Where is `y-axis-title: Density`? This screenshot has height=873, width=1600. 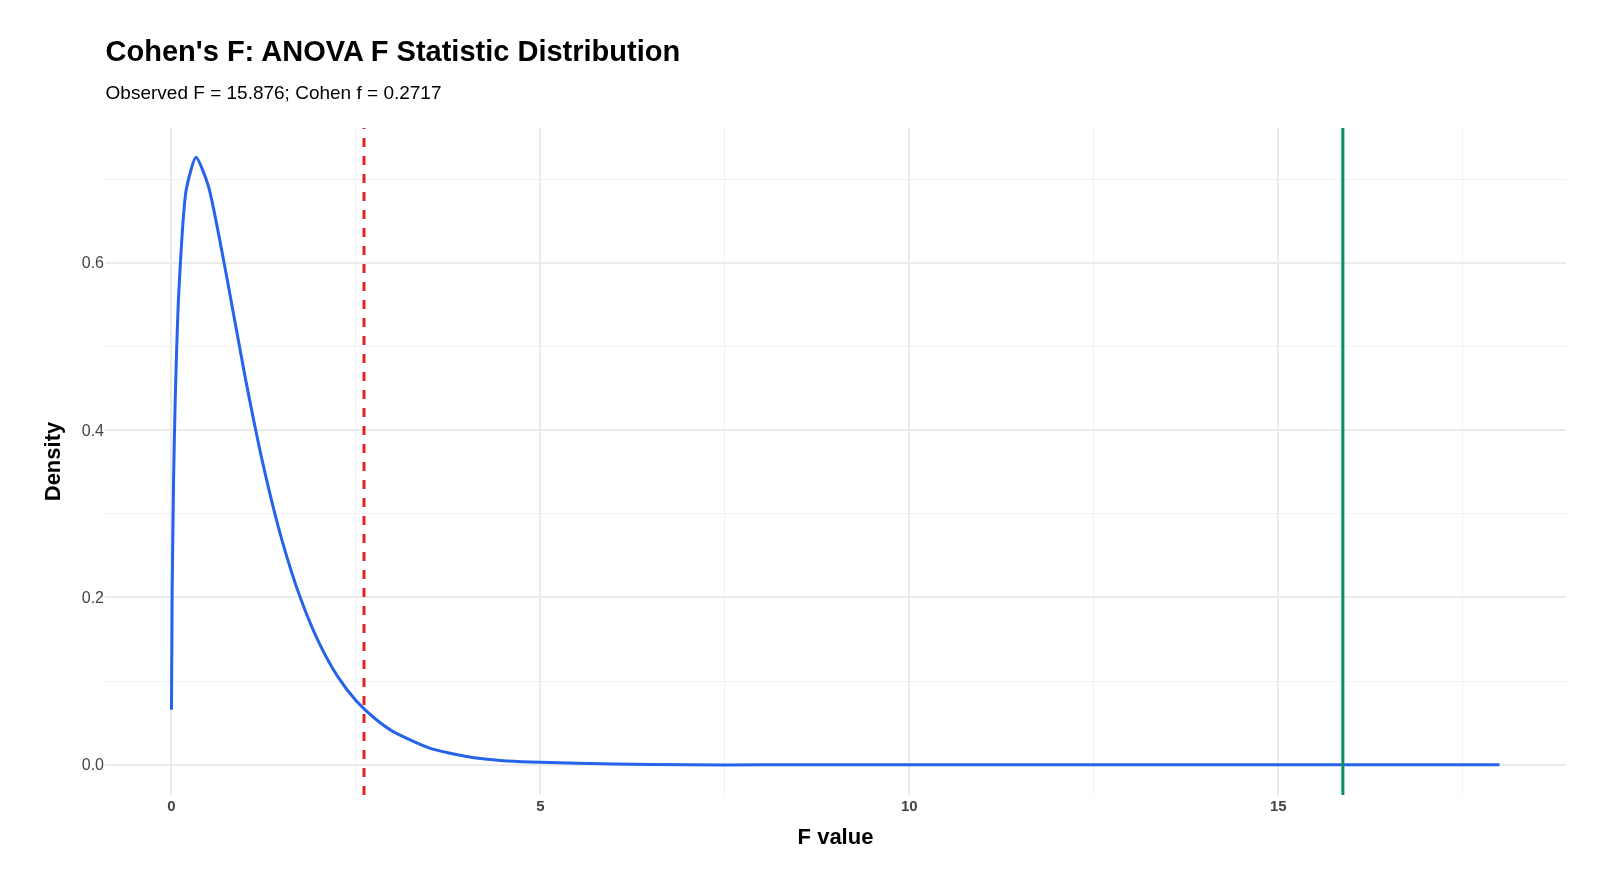
y-axis-title: Density is located at coordinates (52, 461).